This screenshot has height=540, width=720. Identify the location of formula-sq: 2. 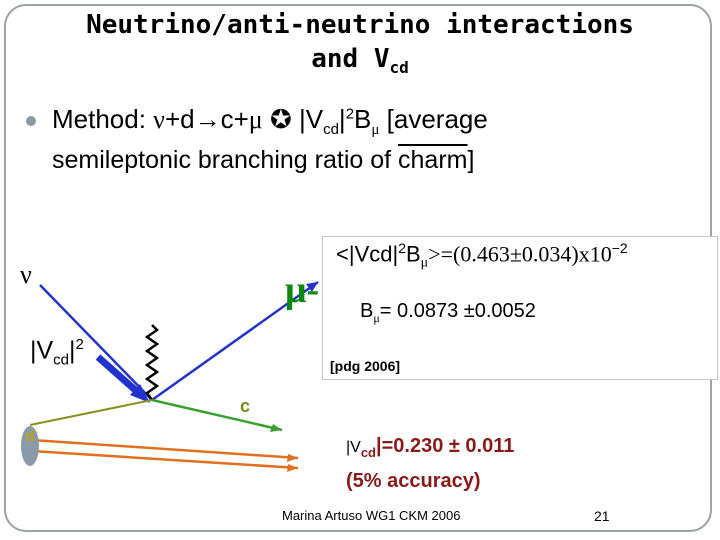
(402, 248).